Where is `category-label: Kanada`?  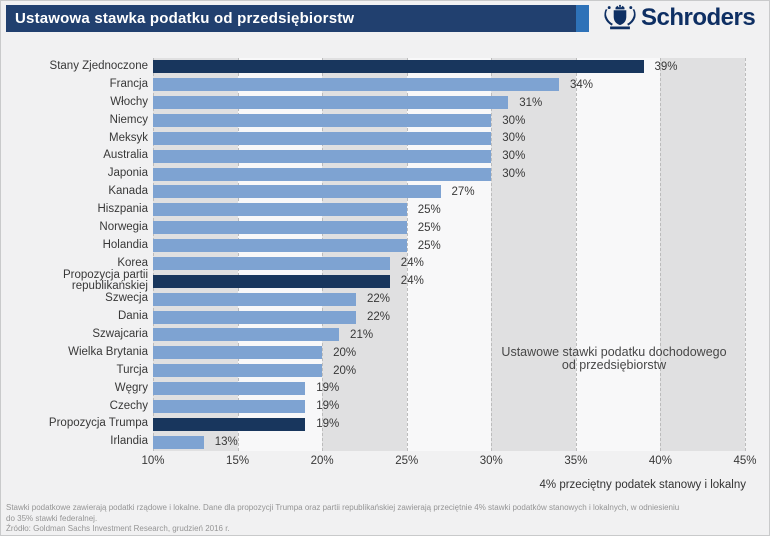
category-label: Kanada is located at coordinates (128, 191).